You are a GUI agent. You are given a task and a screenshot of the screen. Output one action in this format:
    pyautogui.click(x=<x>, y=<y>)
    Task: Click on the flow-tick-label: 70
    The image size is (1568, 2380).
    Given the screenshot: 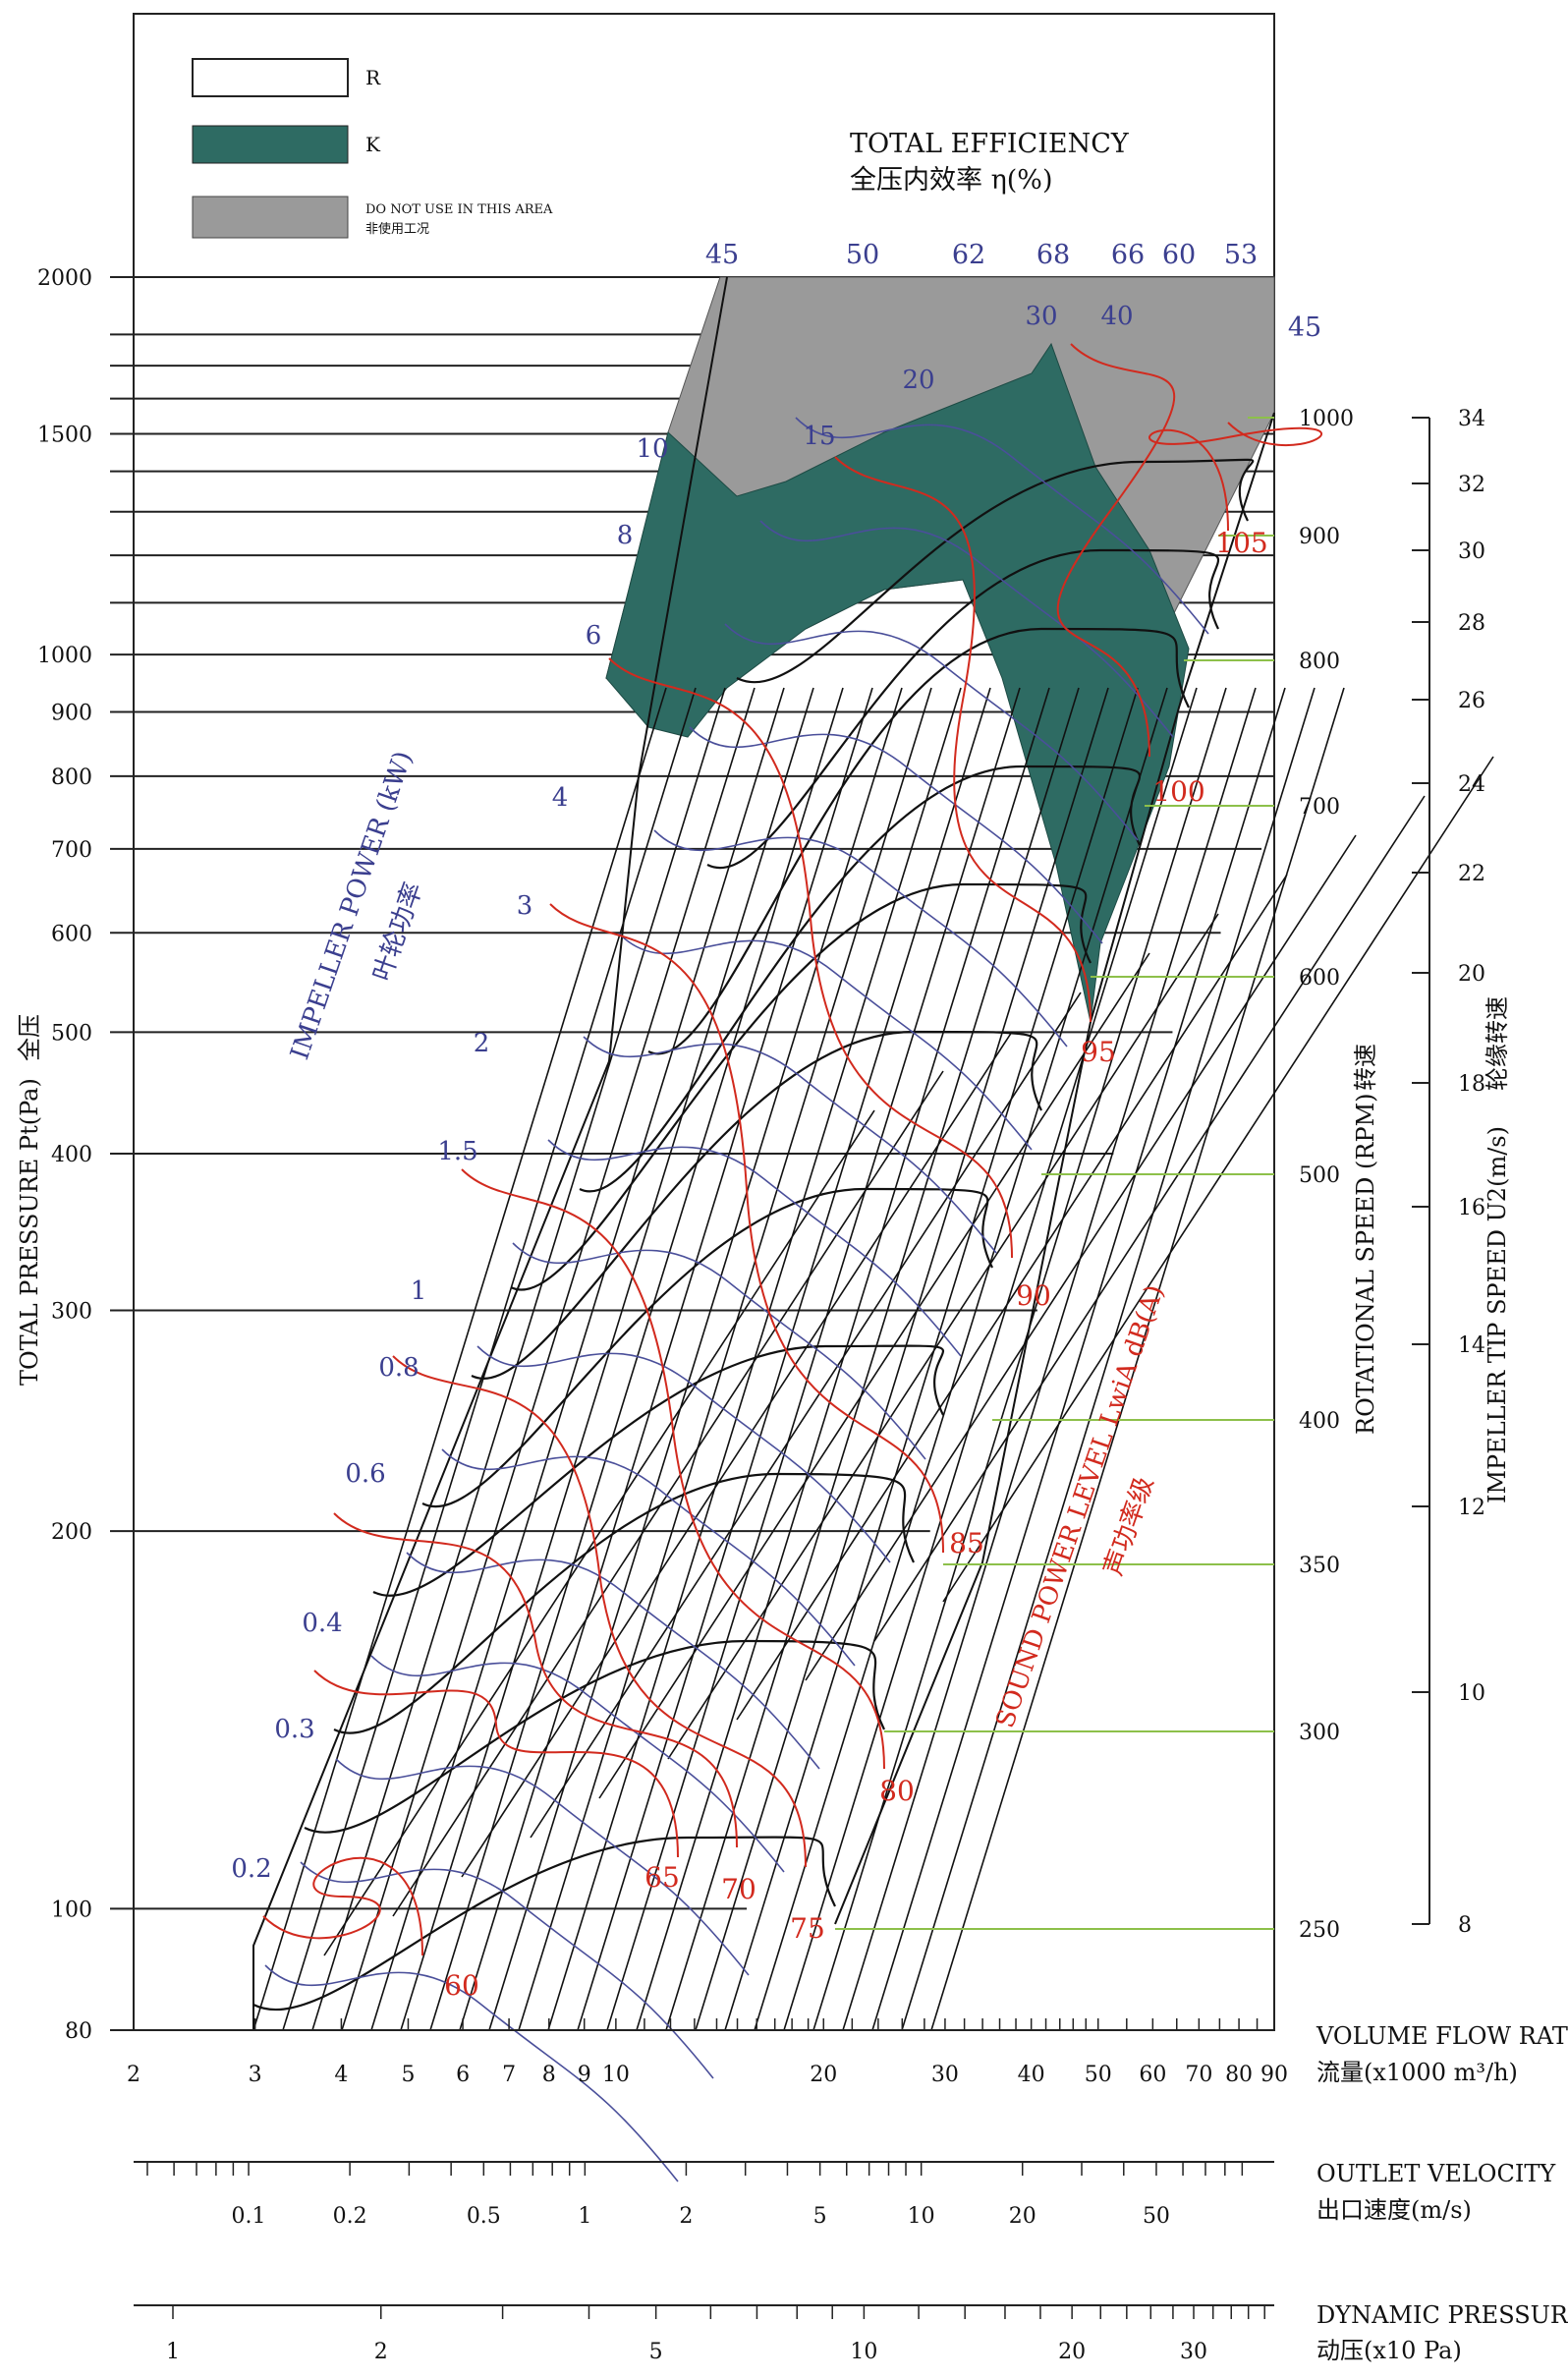 What is the action you would take?
    pyautogui.click(x=1198, y=2075)
    